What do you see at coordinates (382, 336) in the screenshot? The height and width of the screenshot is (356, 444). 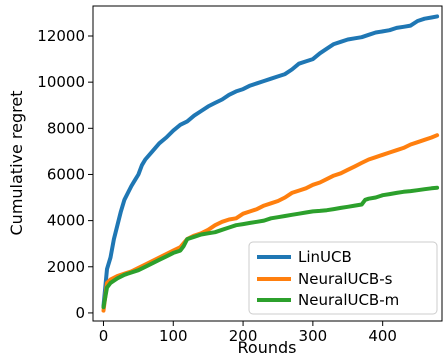 I see `x-tick-label: 400` at bounding box center [382, 336].